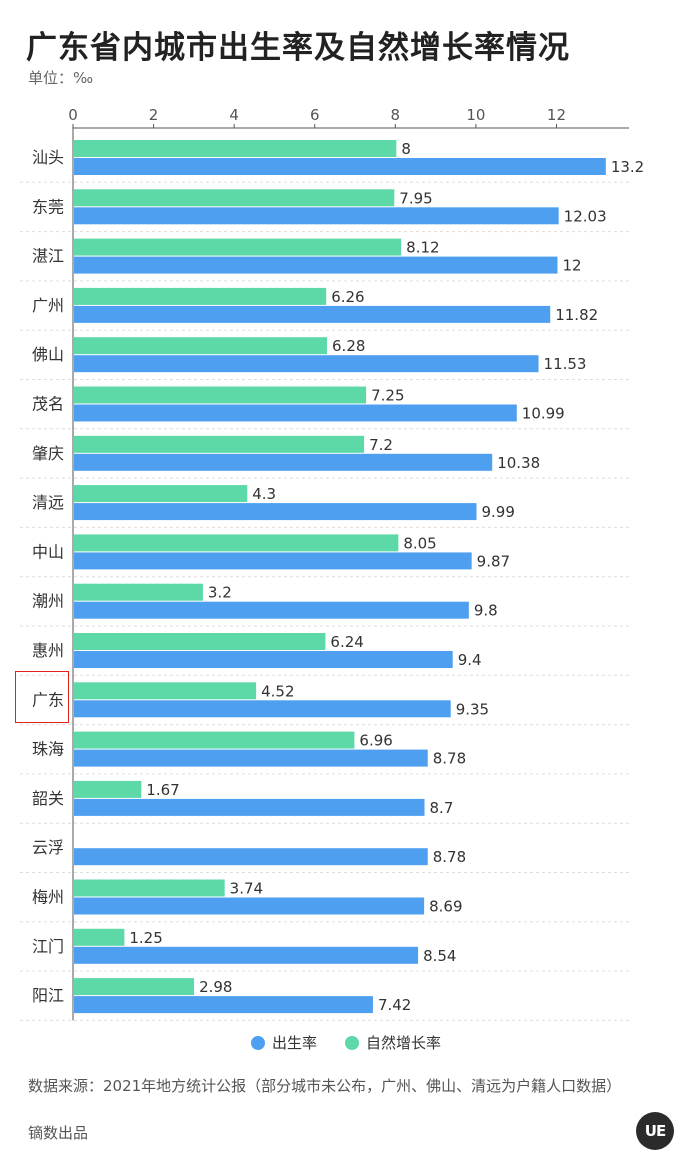  I want to click on category-label: 汕头, so click(48, 157).